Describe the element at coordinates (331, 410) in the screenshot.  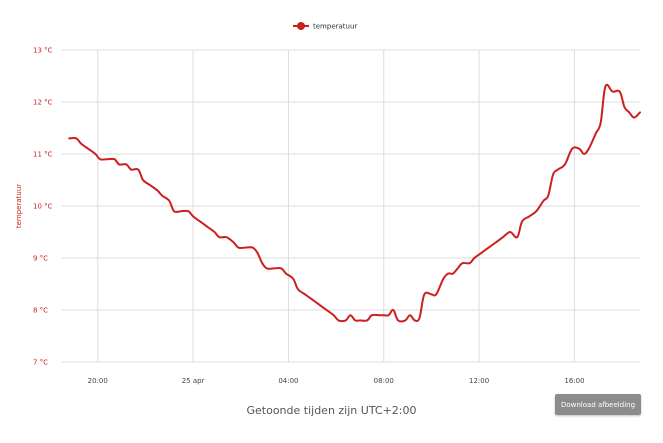
I see `timezone-note: Getoonde tijden zijn UTC+2:00` at that location.